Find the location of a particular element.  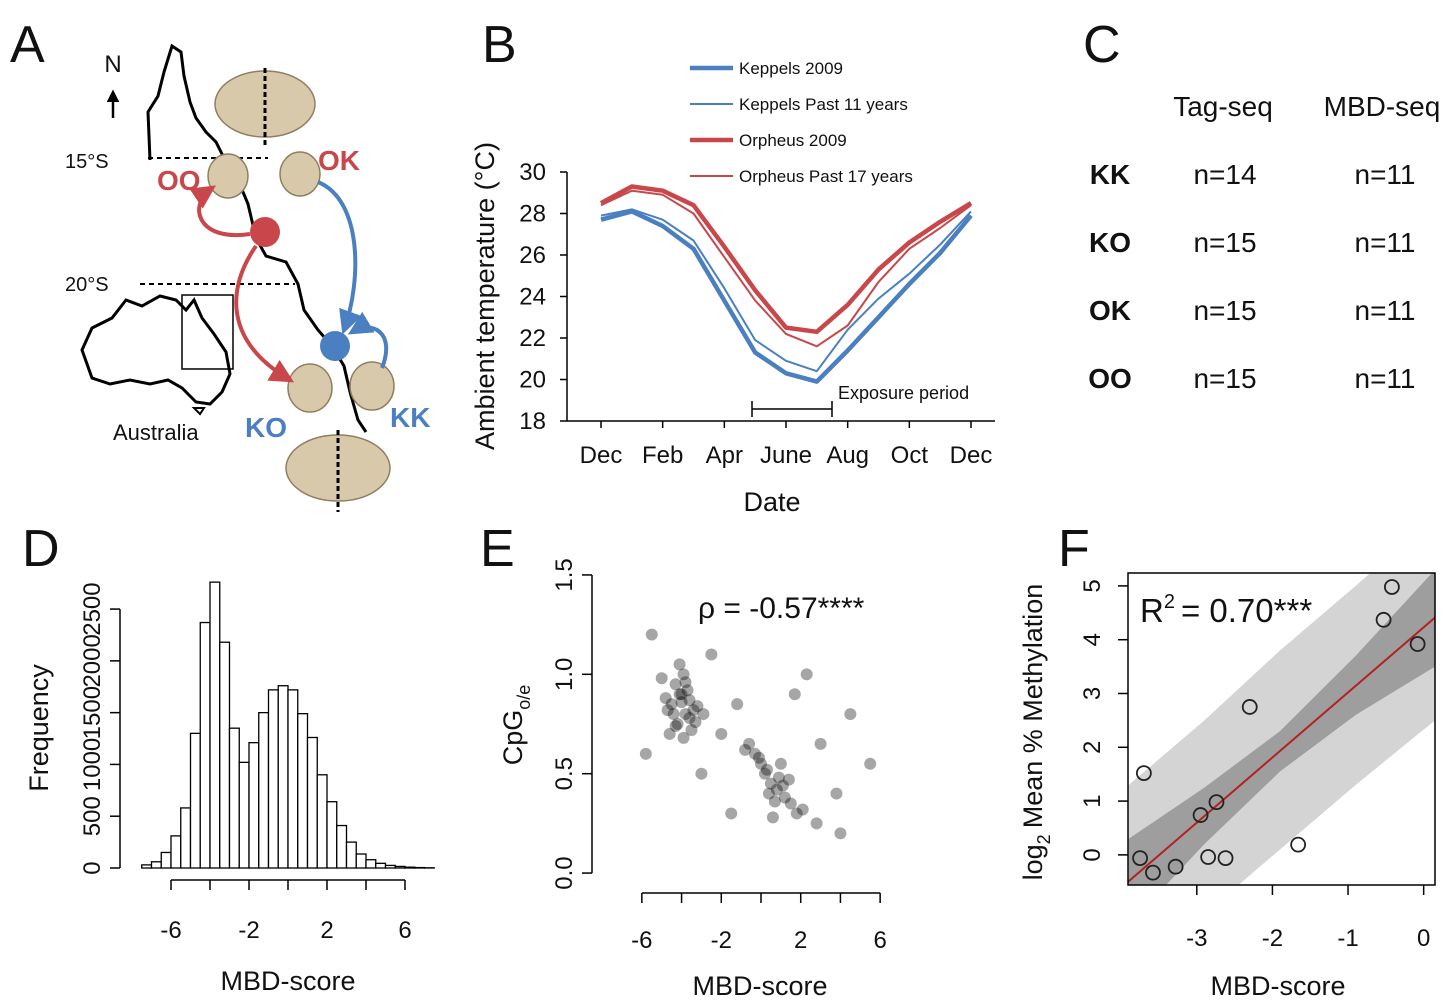

latitude-label: 20°S is located at coordinates (87, 285).